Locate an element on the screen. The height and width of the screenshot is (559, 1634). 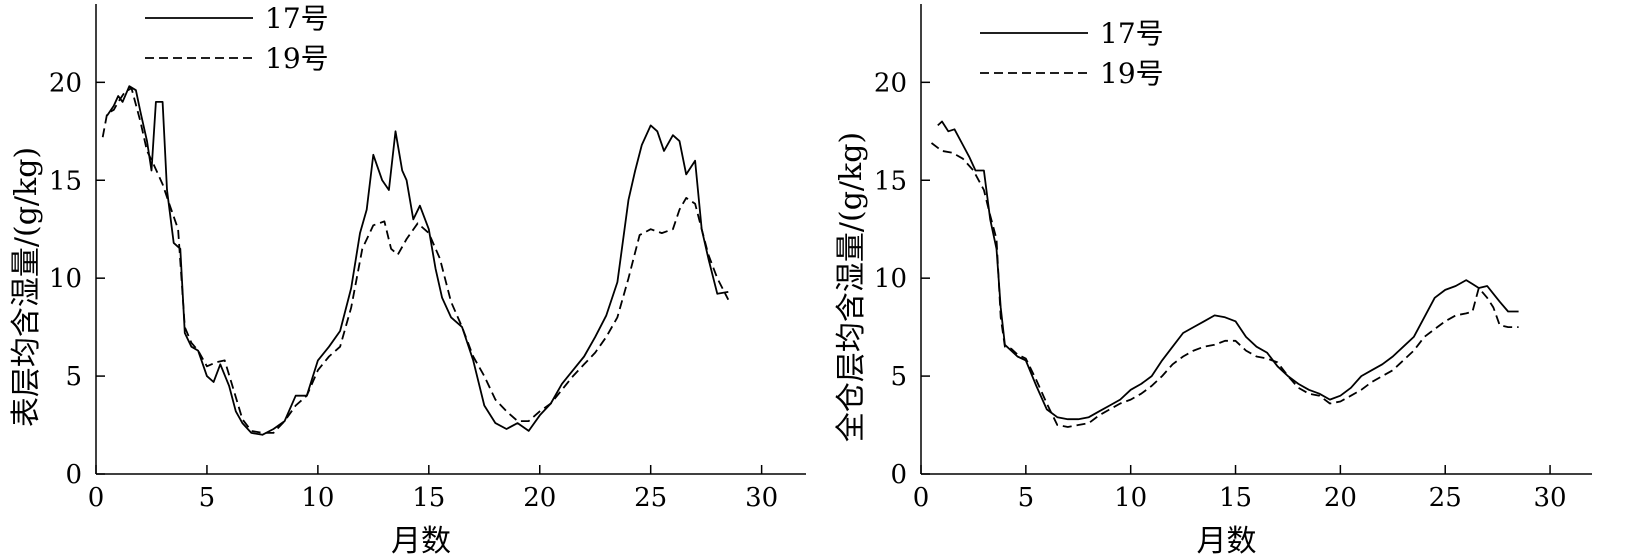
y-axis-label: 表层均含湿量/(g/kg) is located at coordinates (26, 287).